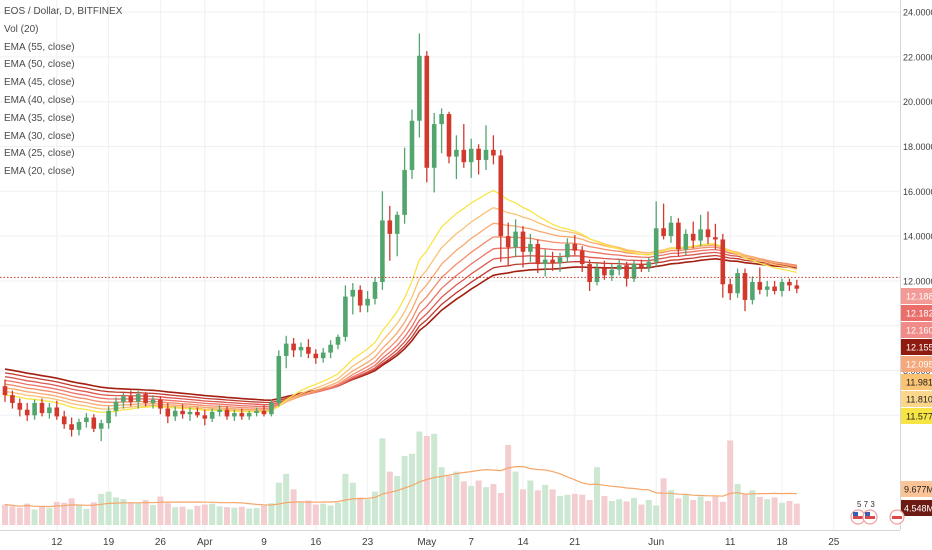 This screenshot has width=932, height=550. What do you see at coordinates (834, 542) in the screenshot?
I see `time-tick-label: 25` at bounding box center [834, 542].